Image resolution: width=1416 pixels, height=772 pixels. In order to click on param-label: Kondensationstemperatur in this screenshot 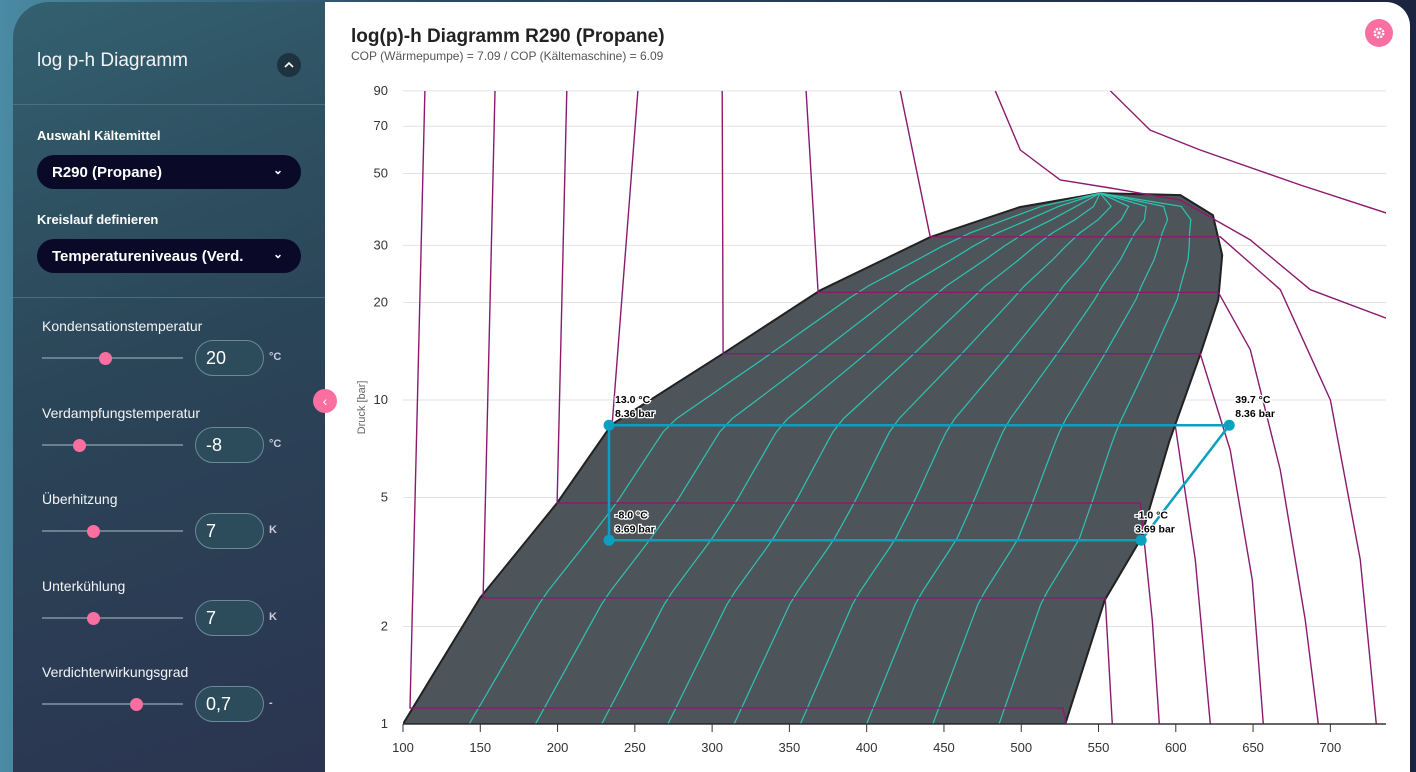, I will do `click(122, 326)`.